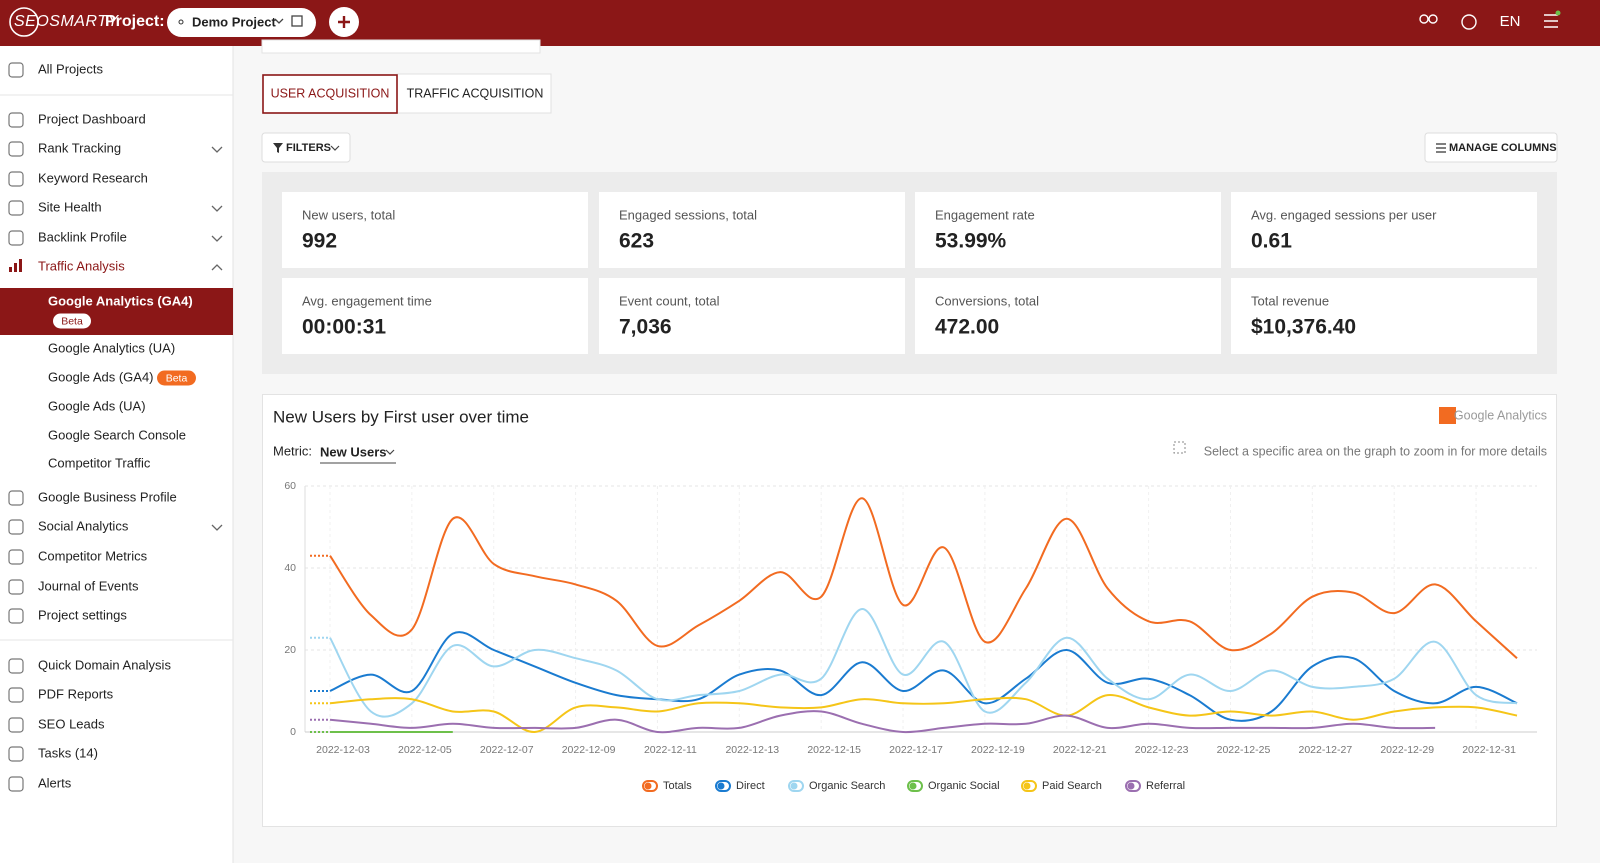 The height and width of the screenshot is (863, 1600). Describe the element at coordinates (279, 21) in the screenshot. I see `project-chevron` at that location.